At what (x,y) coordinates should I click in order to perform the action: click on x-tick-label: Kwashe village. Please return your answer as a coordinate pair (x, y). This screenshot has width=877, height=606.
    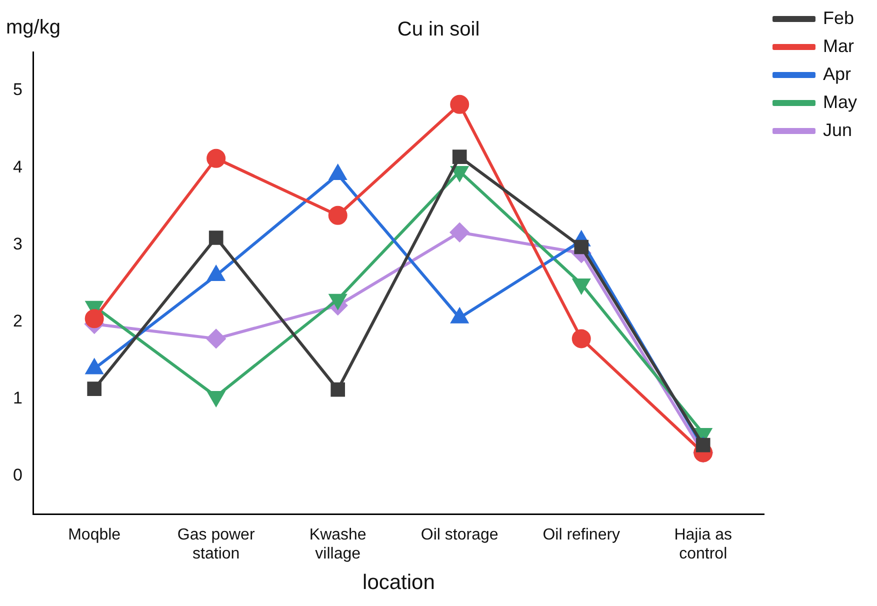
    Looking at the image, I should click on (337, 544).